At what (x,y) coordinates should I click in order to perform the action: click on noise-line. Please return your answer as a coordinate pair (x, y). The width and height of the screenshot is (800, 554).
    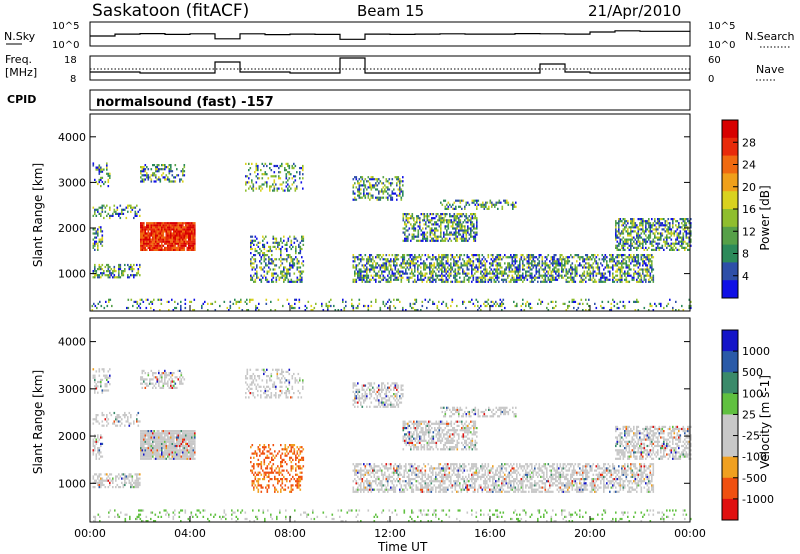
    Looking at the image, I should click on (390, 35).